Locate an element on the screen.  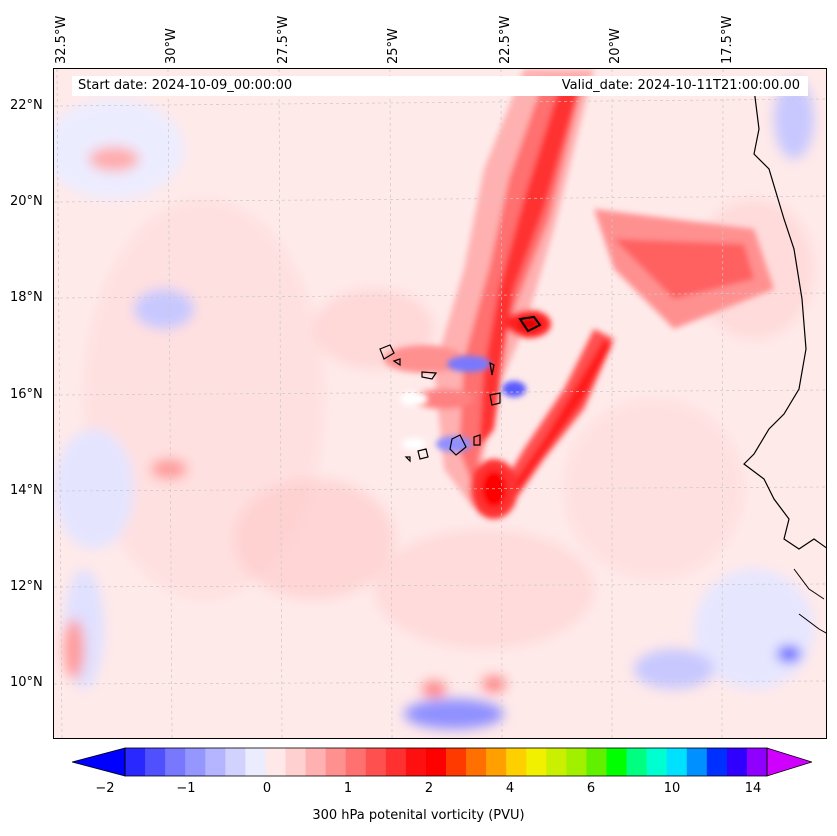
start-date-label: Start date: 2024-10-09_00:00:00 is located at coordinates (185, 85).